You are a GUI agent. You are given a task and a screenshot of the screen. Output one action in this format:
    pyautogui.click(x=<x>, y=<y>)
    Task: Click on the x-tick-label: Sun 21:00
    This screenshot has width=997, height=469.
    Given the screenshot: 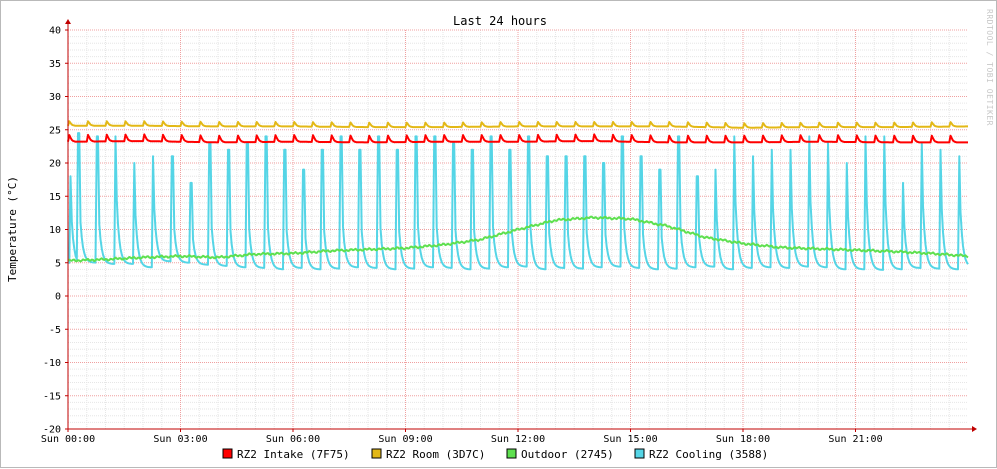 What is the action you would take?
    pyautogui.click(x=855, y=439)
    